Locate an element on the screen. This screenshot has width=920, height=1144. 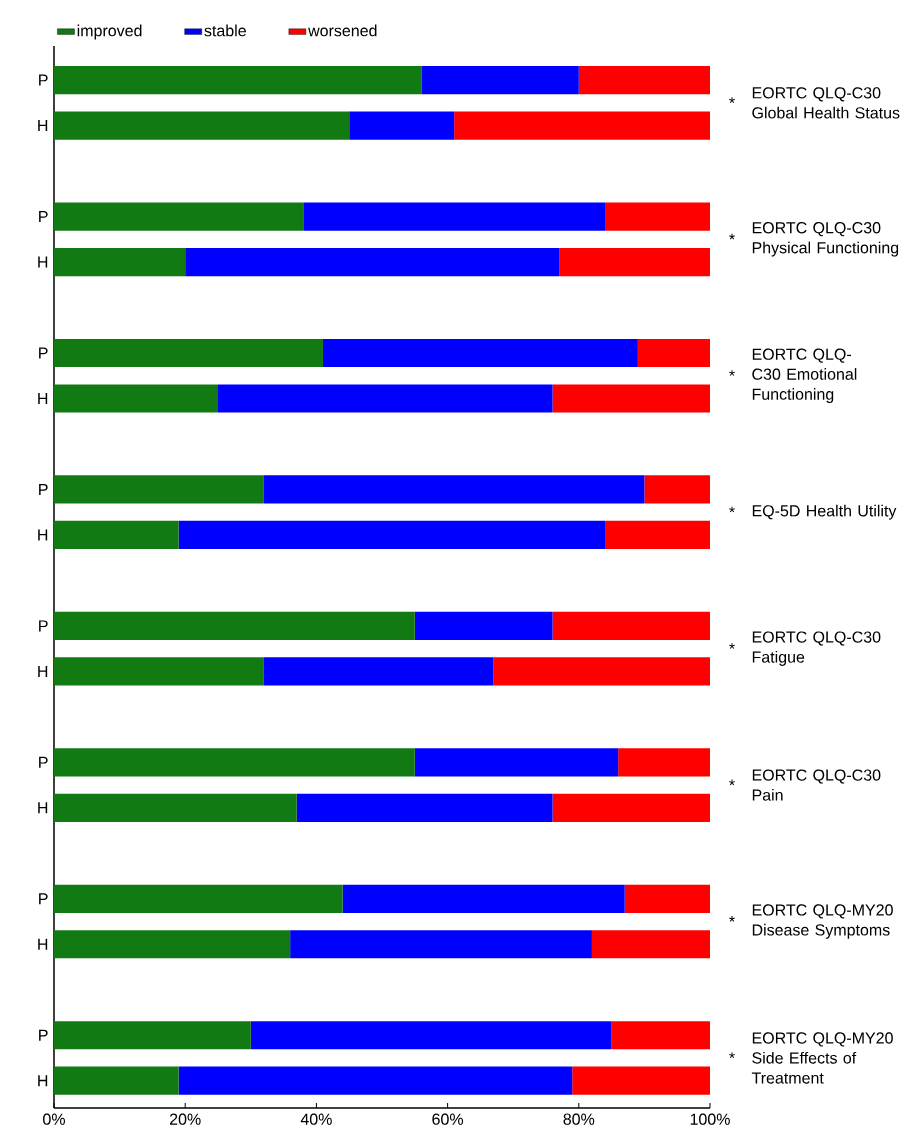
text: EORTC QLQ-C30 Emotional Functioning is located at coordinates (804, 375).